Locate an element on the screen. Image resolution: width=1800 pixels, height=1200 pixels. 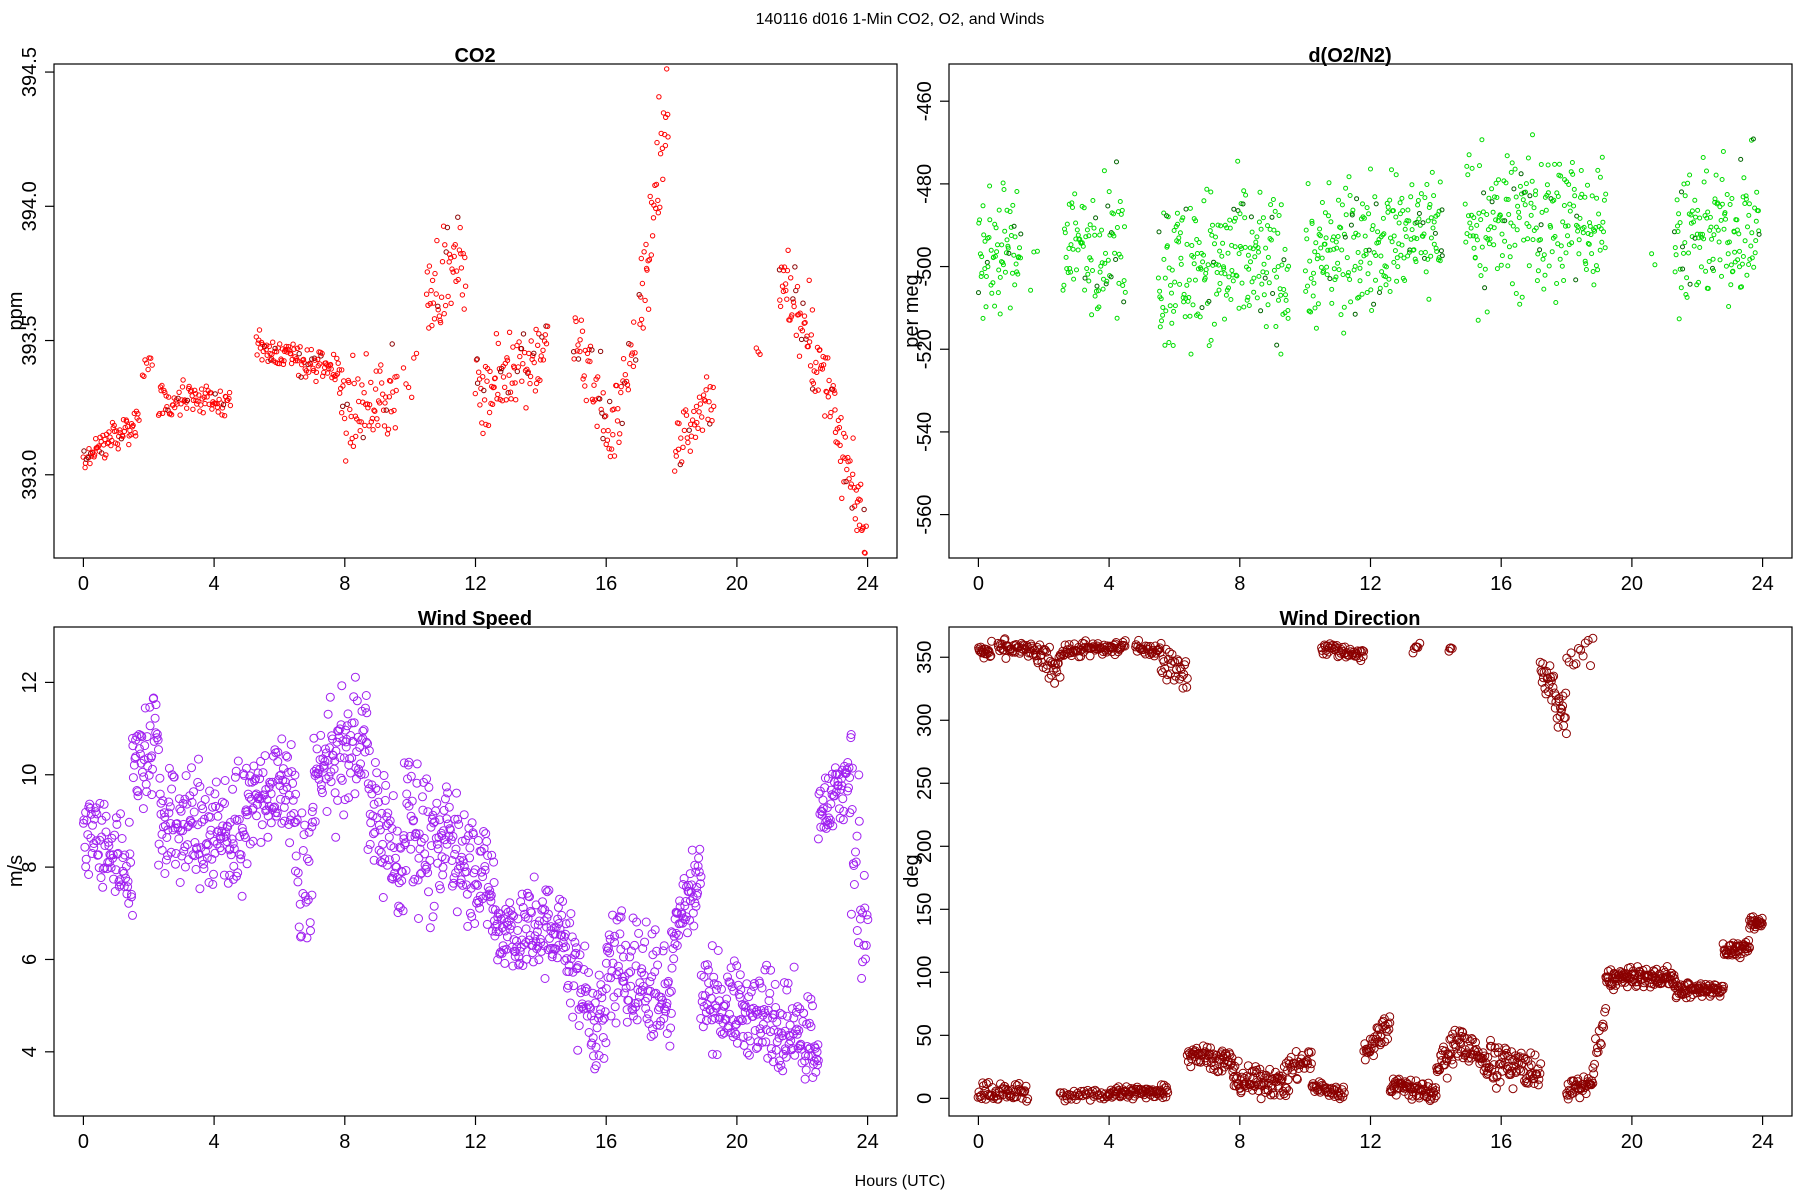
speed-xtick-label: 20 is located at coordinates (737, 1142).